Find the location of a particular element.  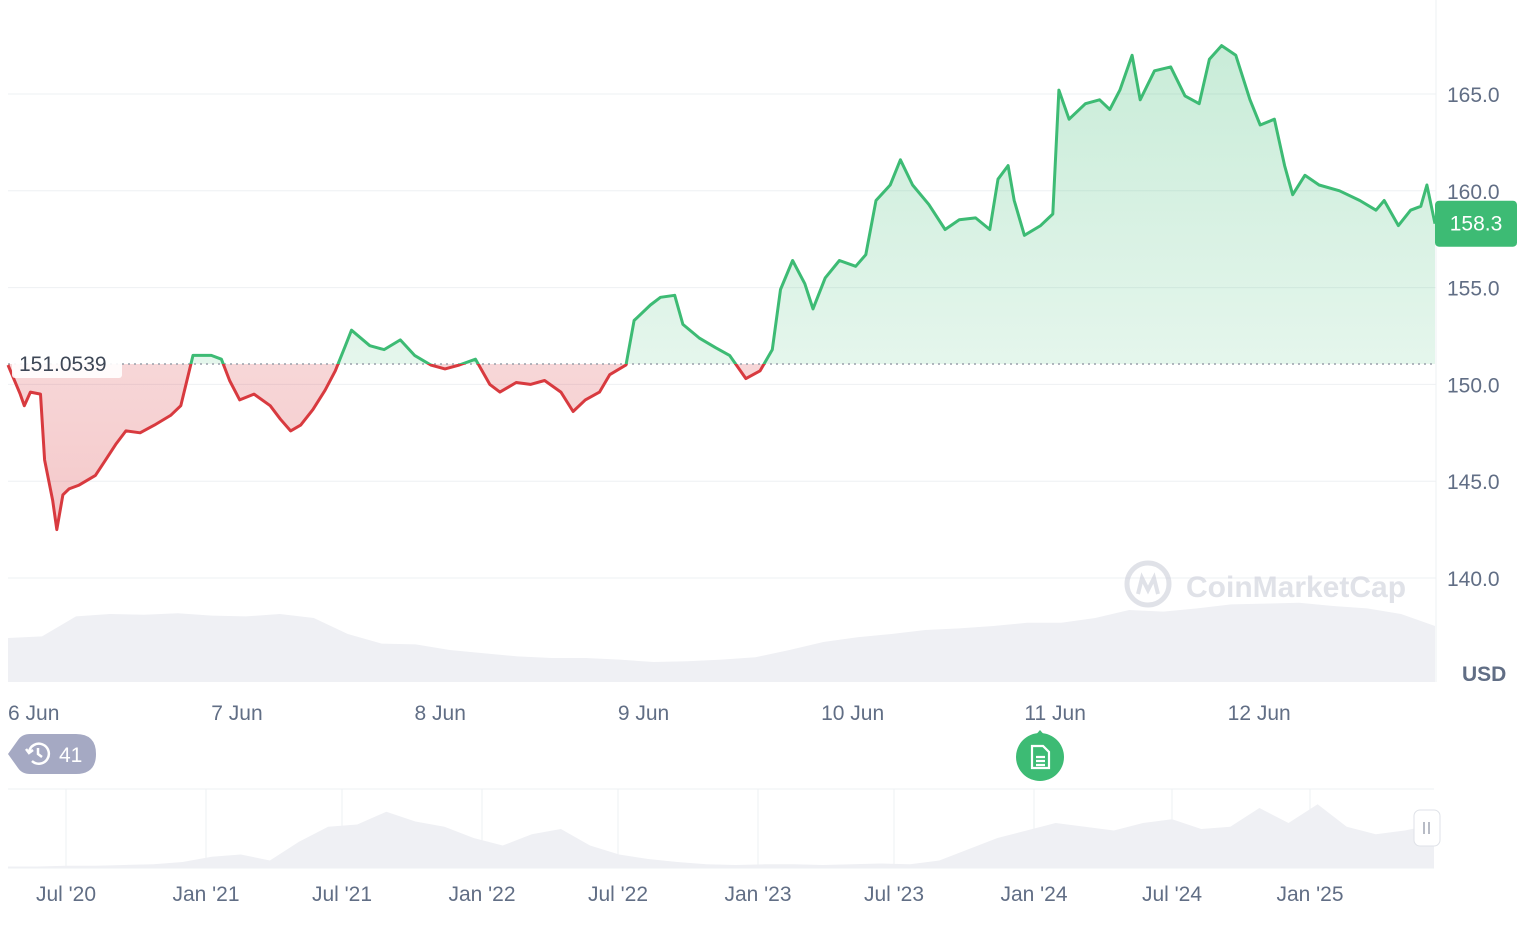

x-tick-label: 10 Jun is located at coordinates (852, 713).